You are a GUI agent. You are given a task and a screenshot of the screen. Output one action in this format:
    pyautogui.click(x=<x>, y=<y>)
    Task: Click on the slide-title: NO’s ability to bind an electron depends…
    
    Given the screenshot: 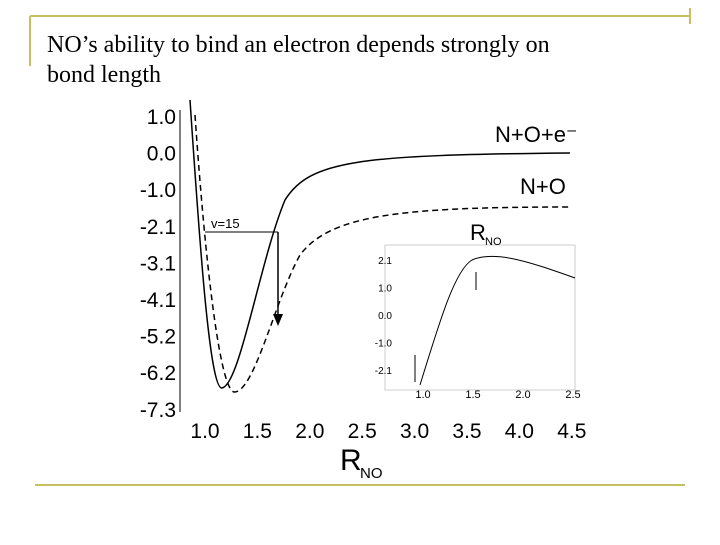 What is the action you would take?
    pyautogui.click(x=298, y=60)
    